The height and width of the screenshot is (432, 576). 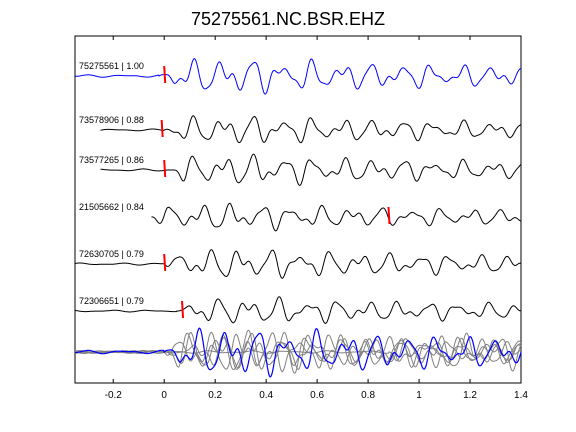 What do you see at coordinates (470, 395) in the screenshot?
I see `x-tick-label: 1.2` at bounding box center [470, 395].